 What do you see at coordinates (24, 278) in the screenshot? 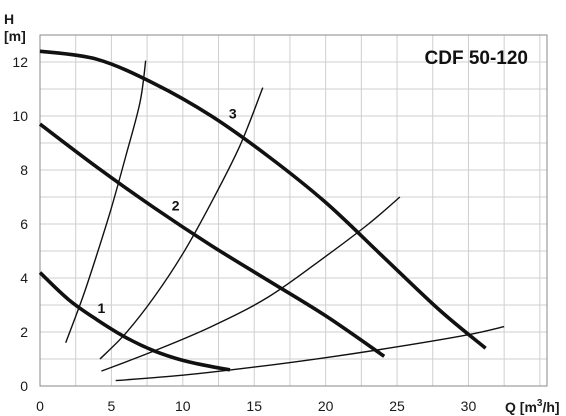
I see `y-tick-label: 4` at bounding box center [24, 278].